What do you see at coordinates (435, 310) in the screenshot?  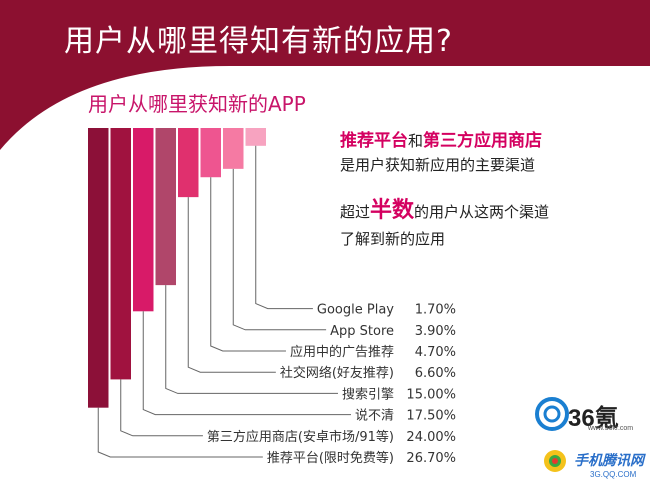 I see `value-label-8: 1.70%` at bounding box center [435, 310].